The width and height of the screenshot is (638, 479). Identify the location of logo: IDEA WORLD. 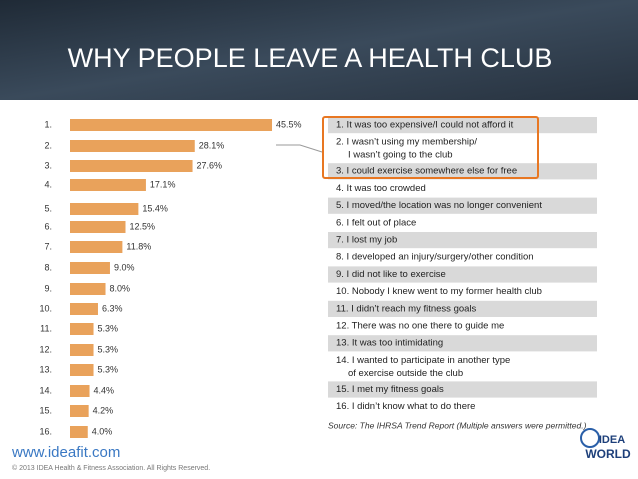
(605, 444).